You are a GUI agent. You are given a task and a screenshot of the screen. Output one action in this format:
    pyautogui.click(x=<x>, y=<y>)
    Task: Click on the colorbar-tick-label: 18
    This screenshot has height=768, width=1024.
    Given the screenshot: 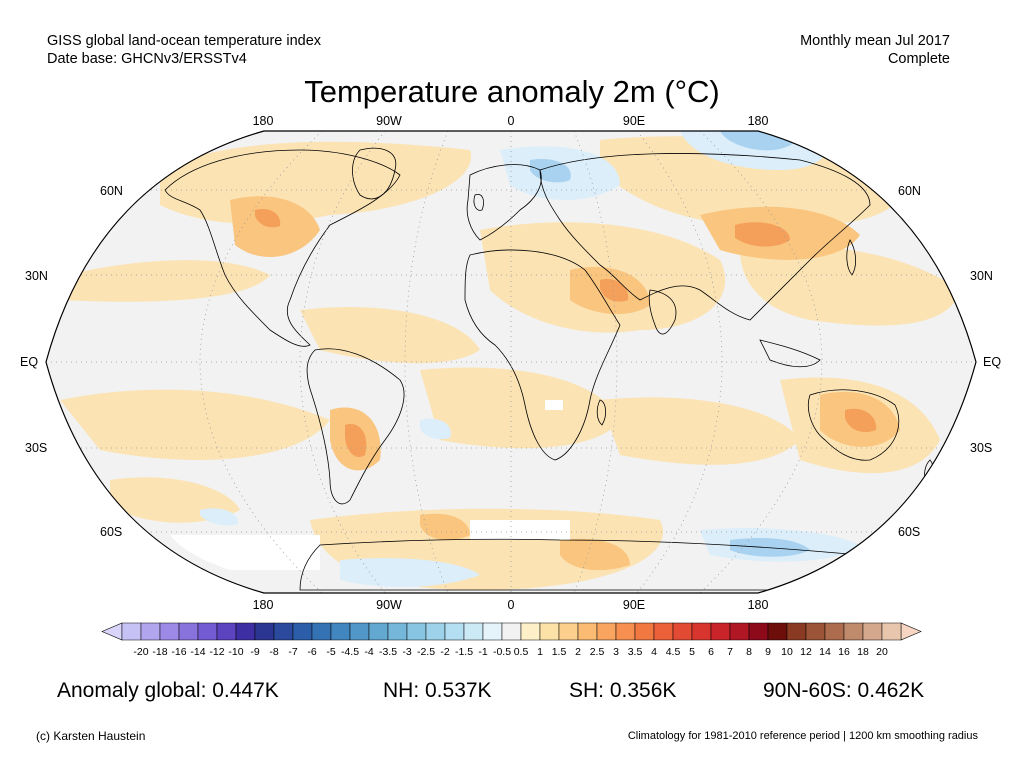 What is the action you would take?
    pyautogui.click(x=863, y=652)
    